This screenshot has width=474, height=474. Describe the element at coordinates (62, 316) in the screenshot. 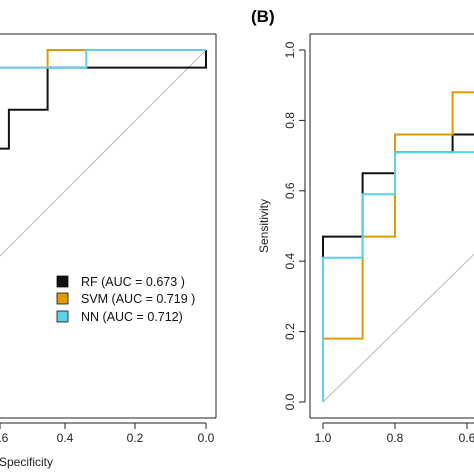

I see `legend-key-nn` at that location.